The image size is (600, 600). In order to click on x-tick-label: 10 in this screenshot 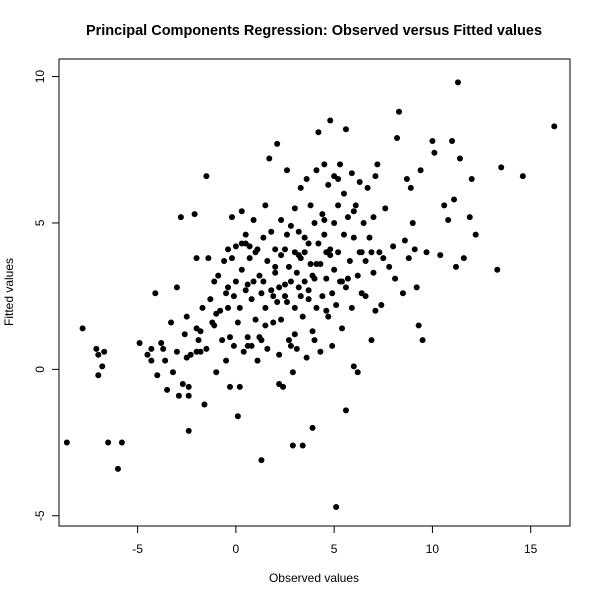, I will do `click(433, 549)`.